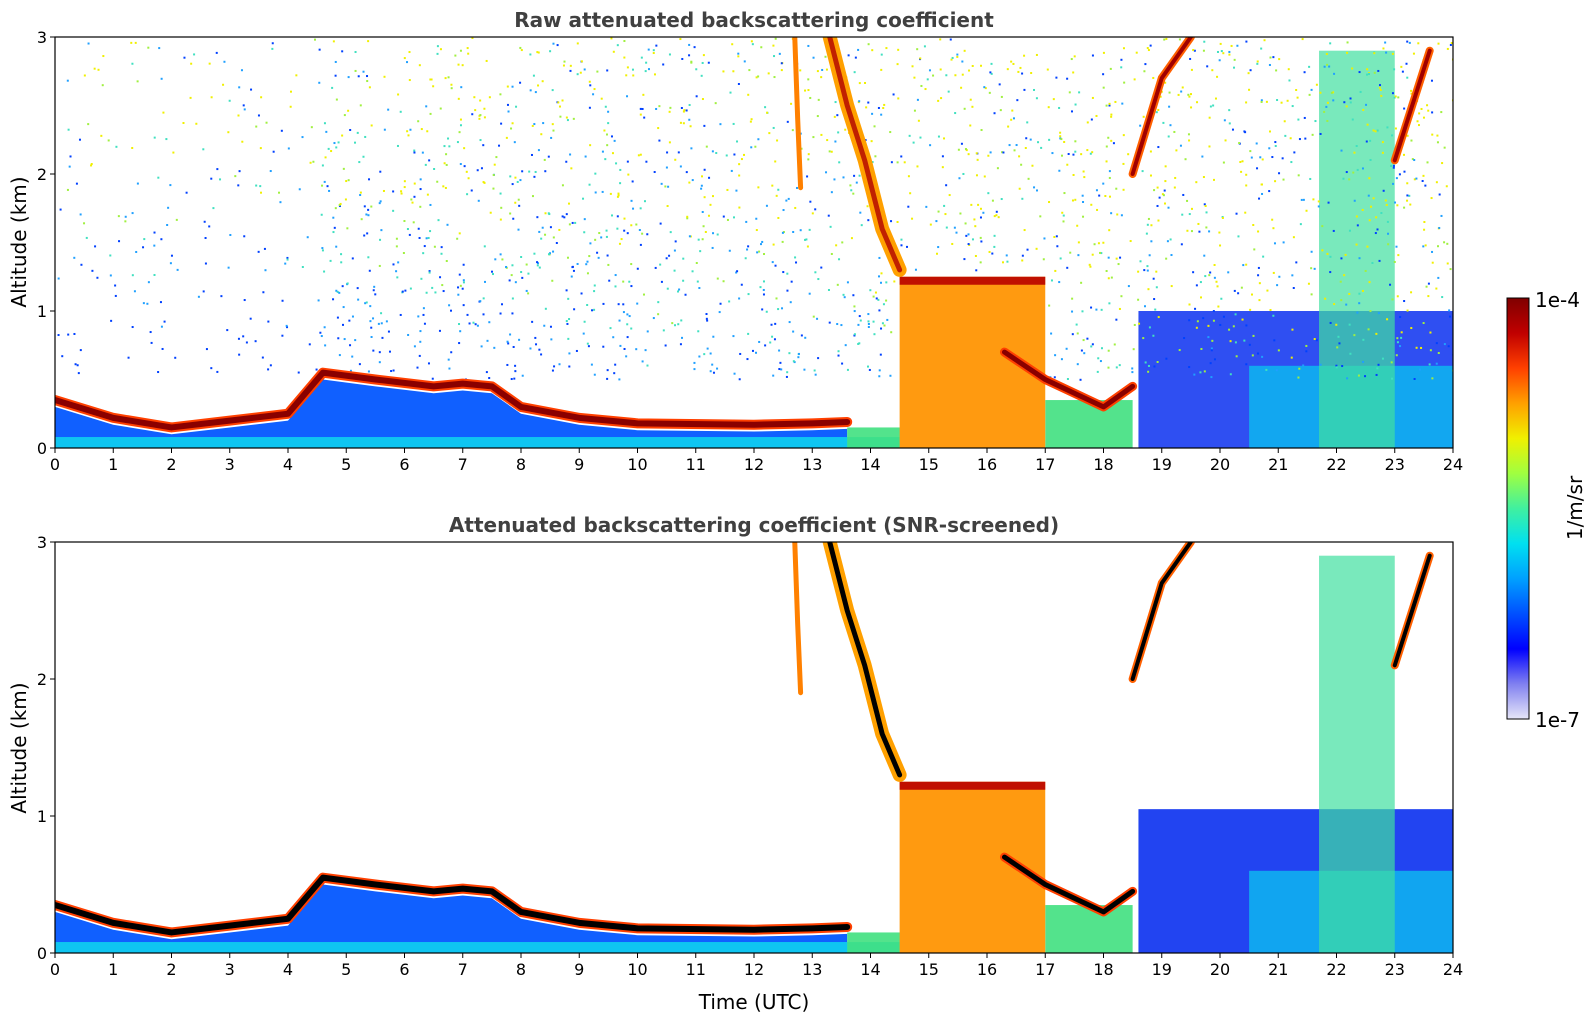 The image size is (1595, 1020). Describe the element at coordinates (521, 464) in the screenshot. I see `x-tick-label: 8` at that location.